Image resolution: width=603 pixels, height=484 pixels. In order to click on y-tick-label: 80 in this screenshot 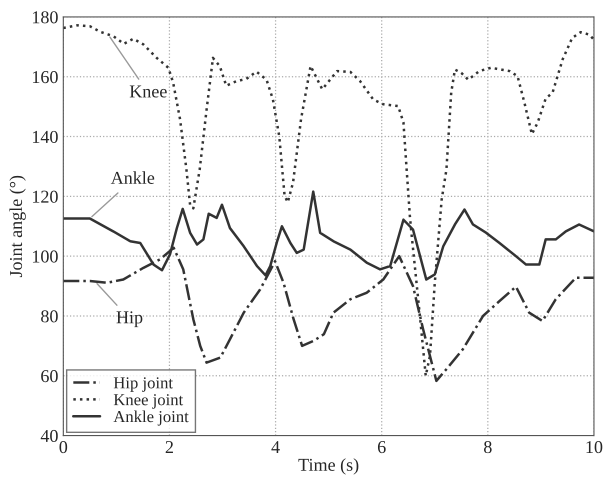, I will do `click(49, 316)`.